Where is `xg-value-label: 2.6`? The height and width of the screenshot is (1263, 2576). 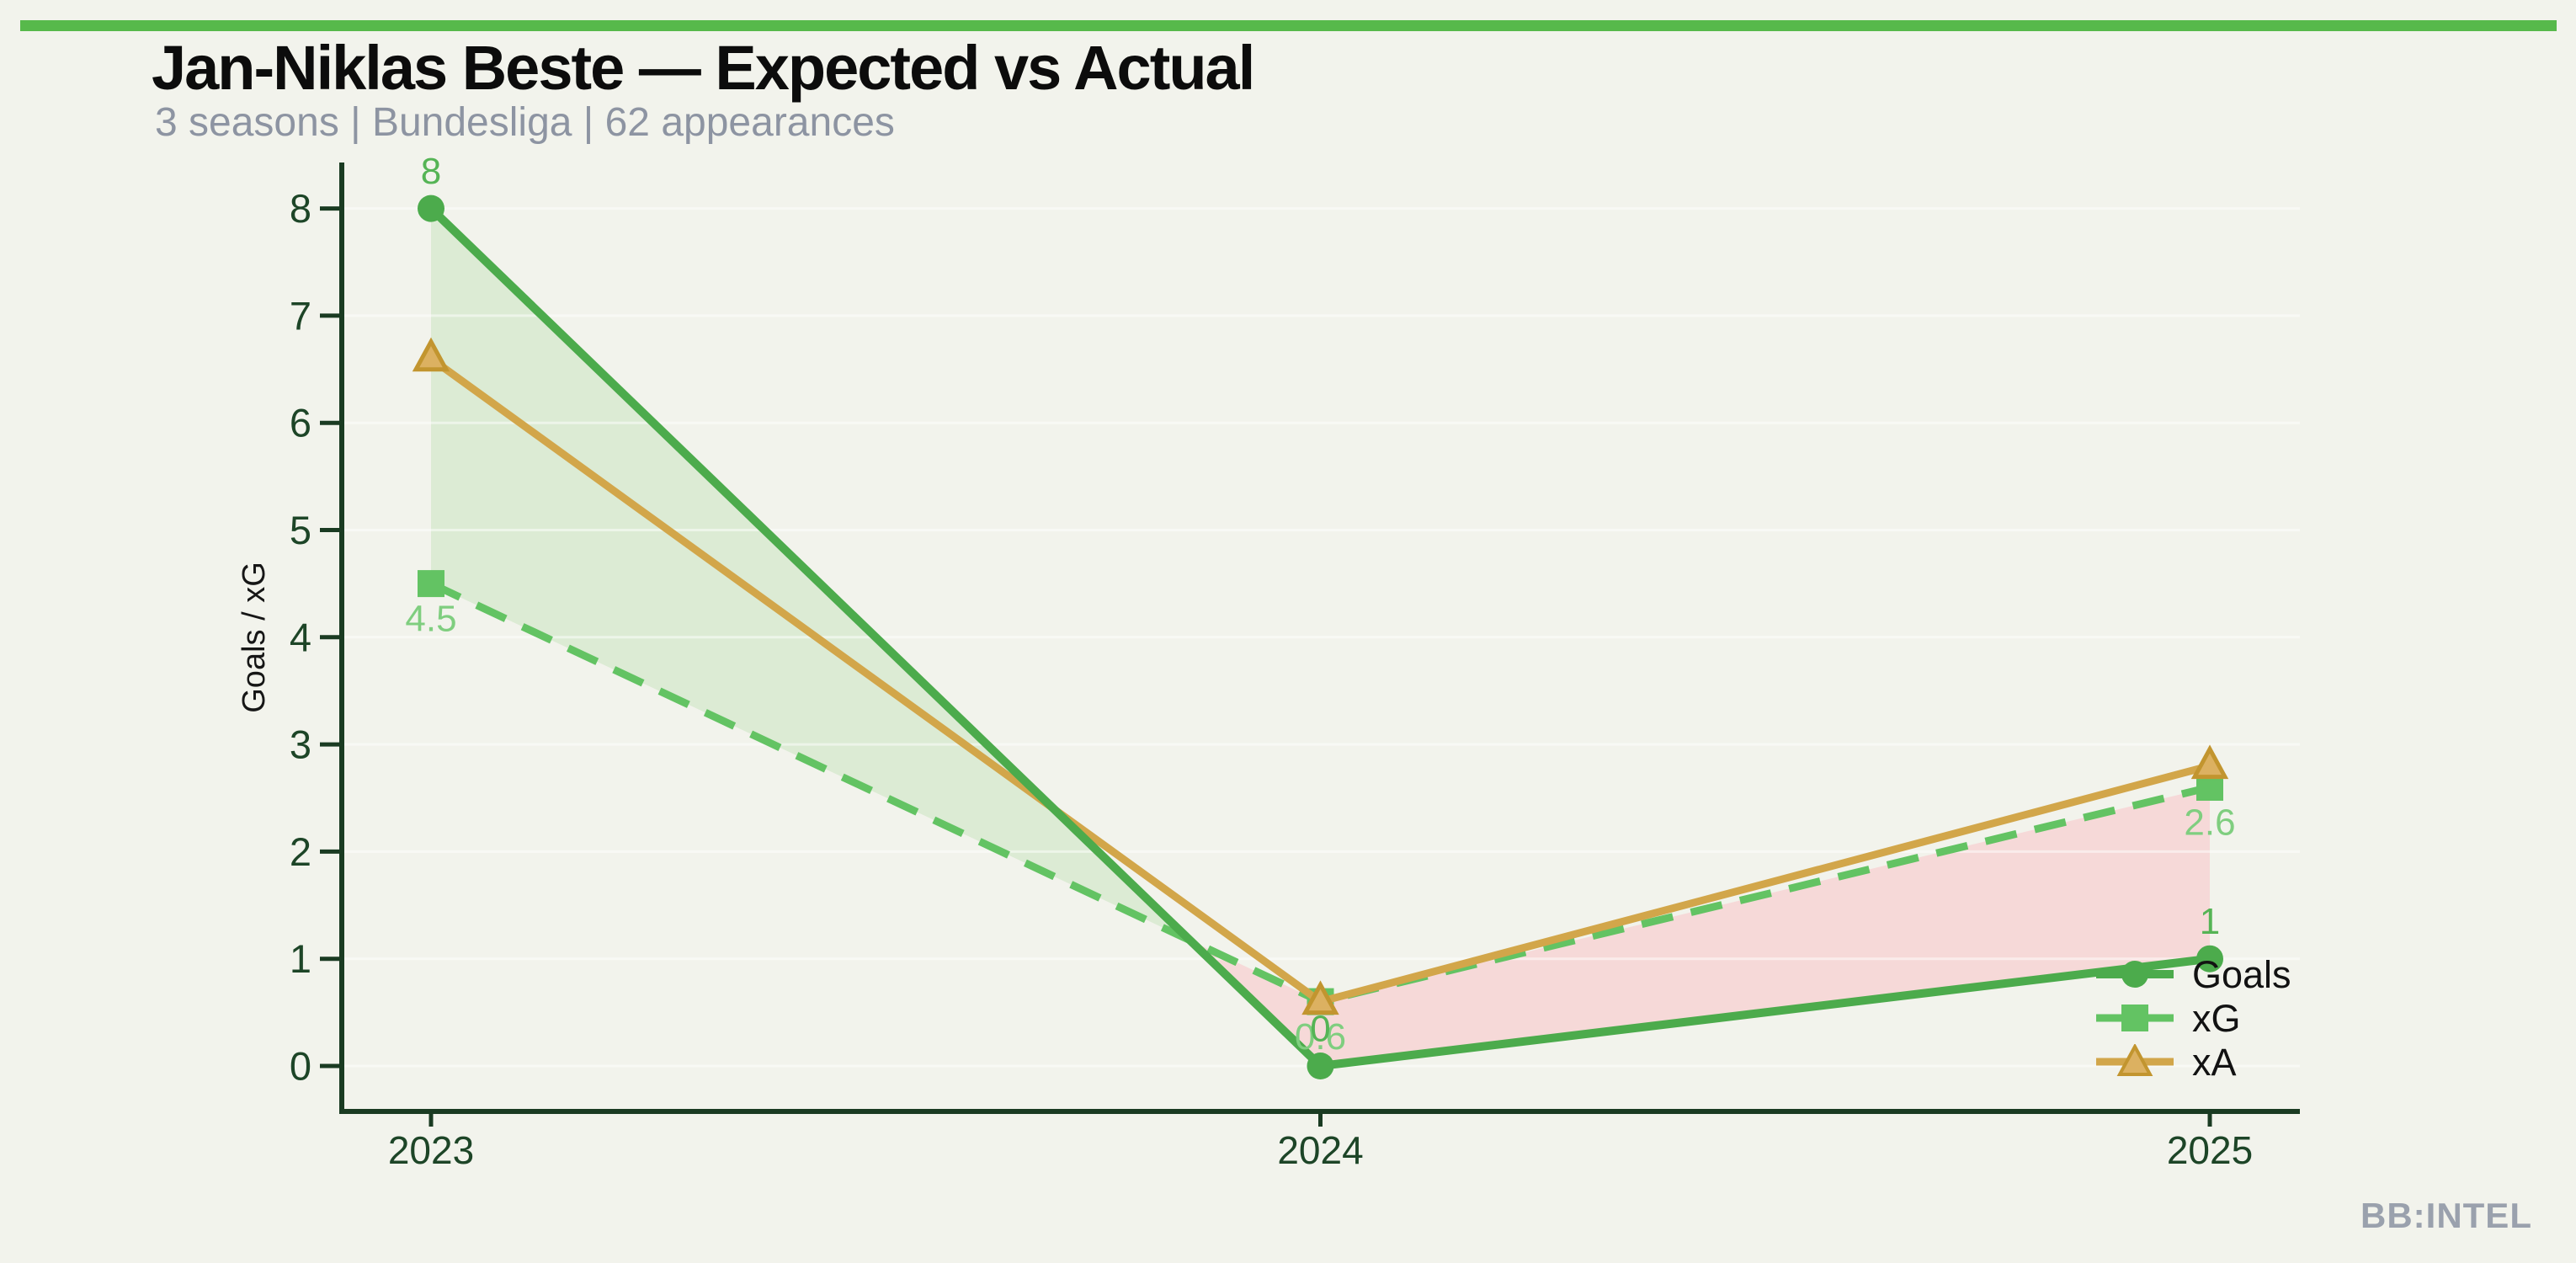 xg-value-label: 2.6 is located at coordinates (2209, 823).